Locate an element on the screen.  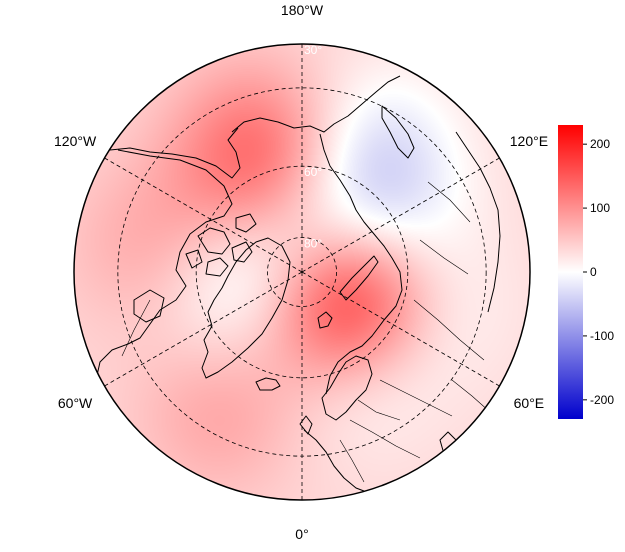
lon-label: 120°W is located at coordinates (75, 141).